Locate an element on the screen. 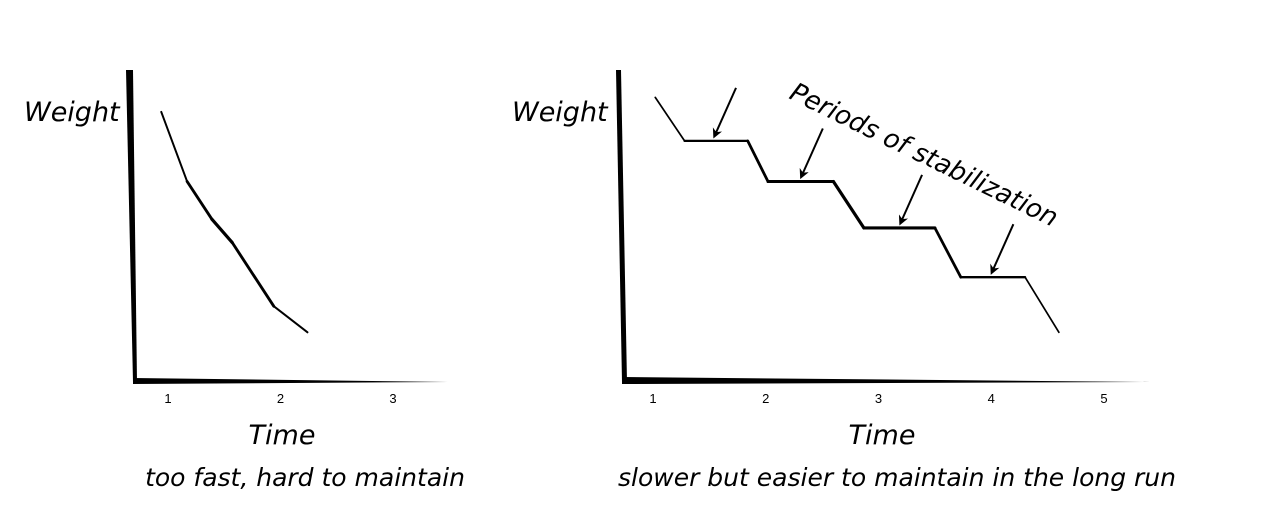 The height and width of the screenshot is (512, 1280). right-y-axis is located at coordinates (621, 226).